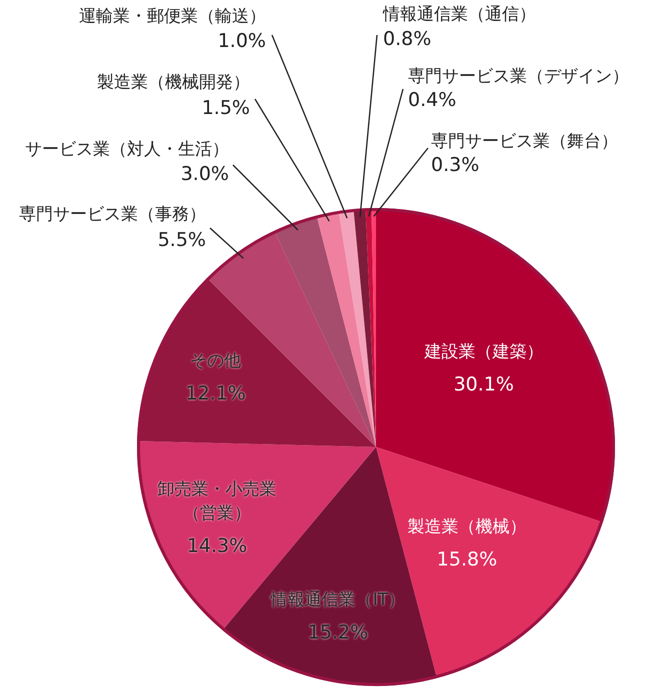 The height and width of the screenshot is (688, 649). Describe the element at coordinates (483, 352) in the screenshot. I see `slice-label: 建設業（建築）` at that location.